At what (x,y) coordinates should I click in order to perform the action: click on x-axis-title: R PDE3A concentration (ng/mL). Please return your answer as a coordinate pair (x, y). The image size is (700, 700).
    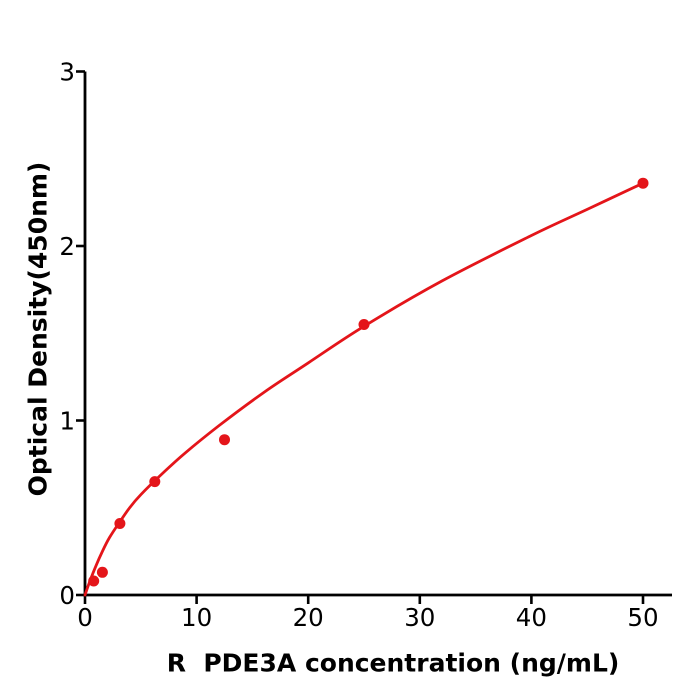
    Looking at the image, I should click on (393, 663).